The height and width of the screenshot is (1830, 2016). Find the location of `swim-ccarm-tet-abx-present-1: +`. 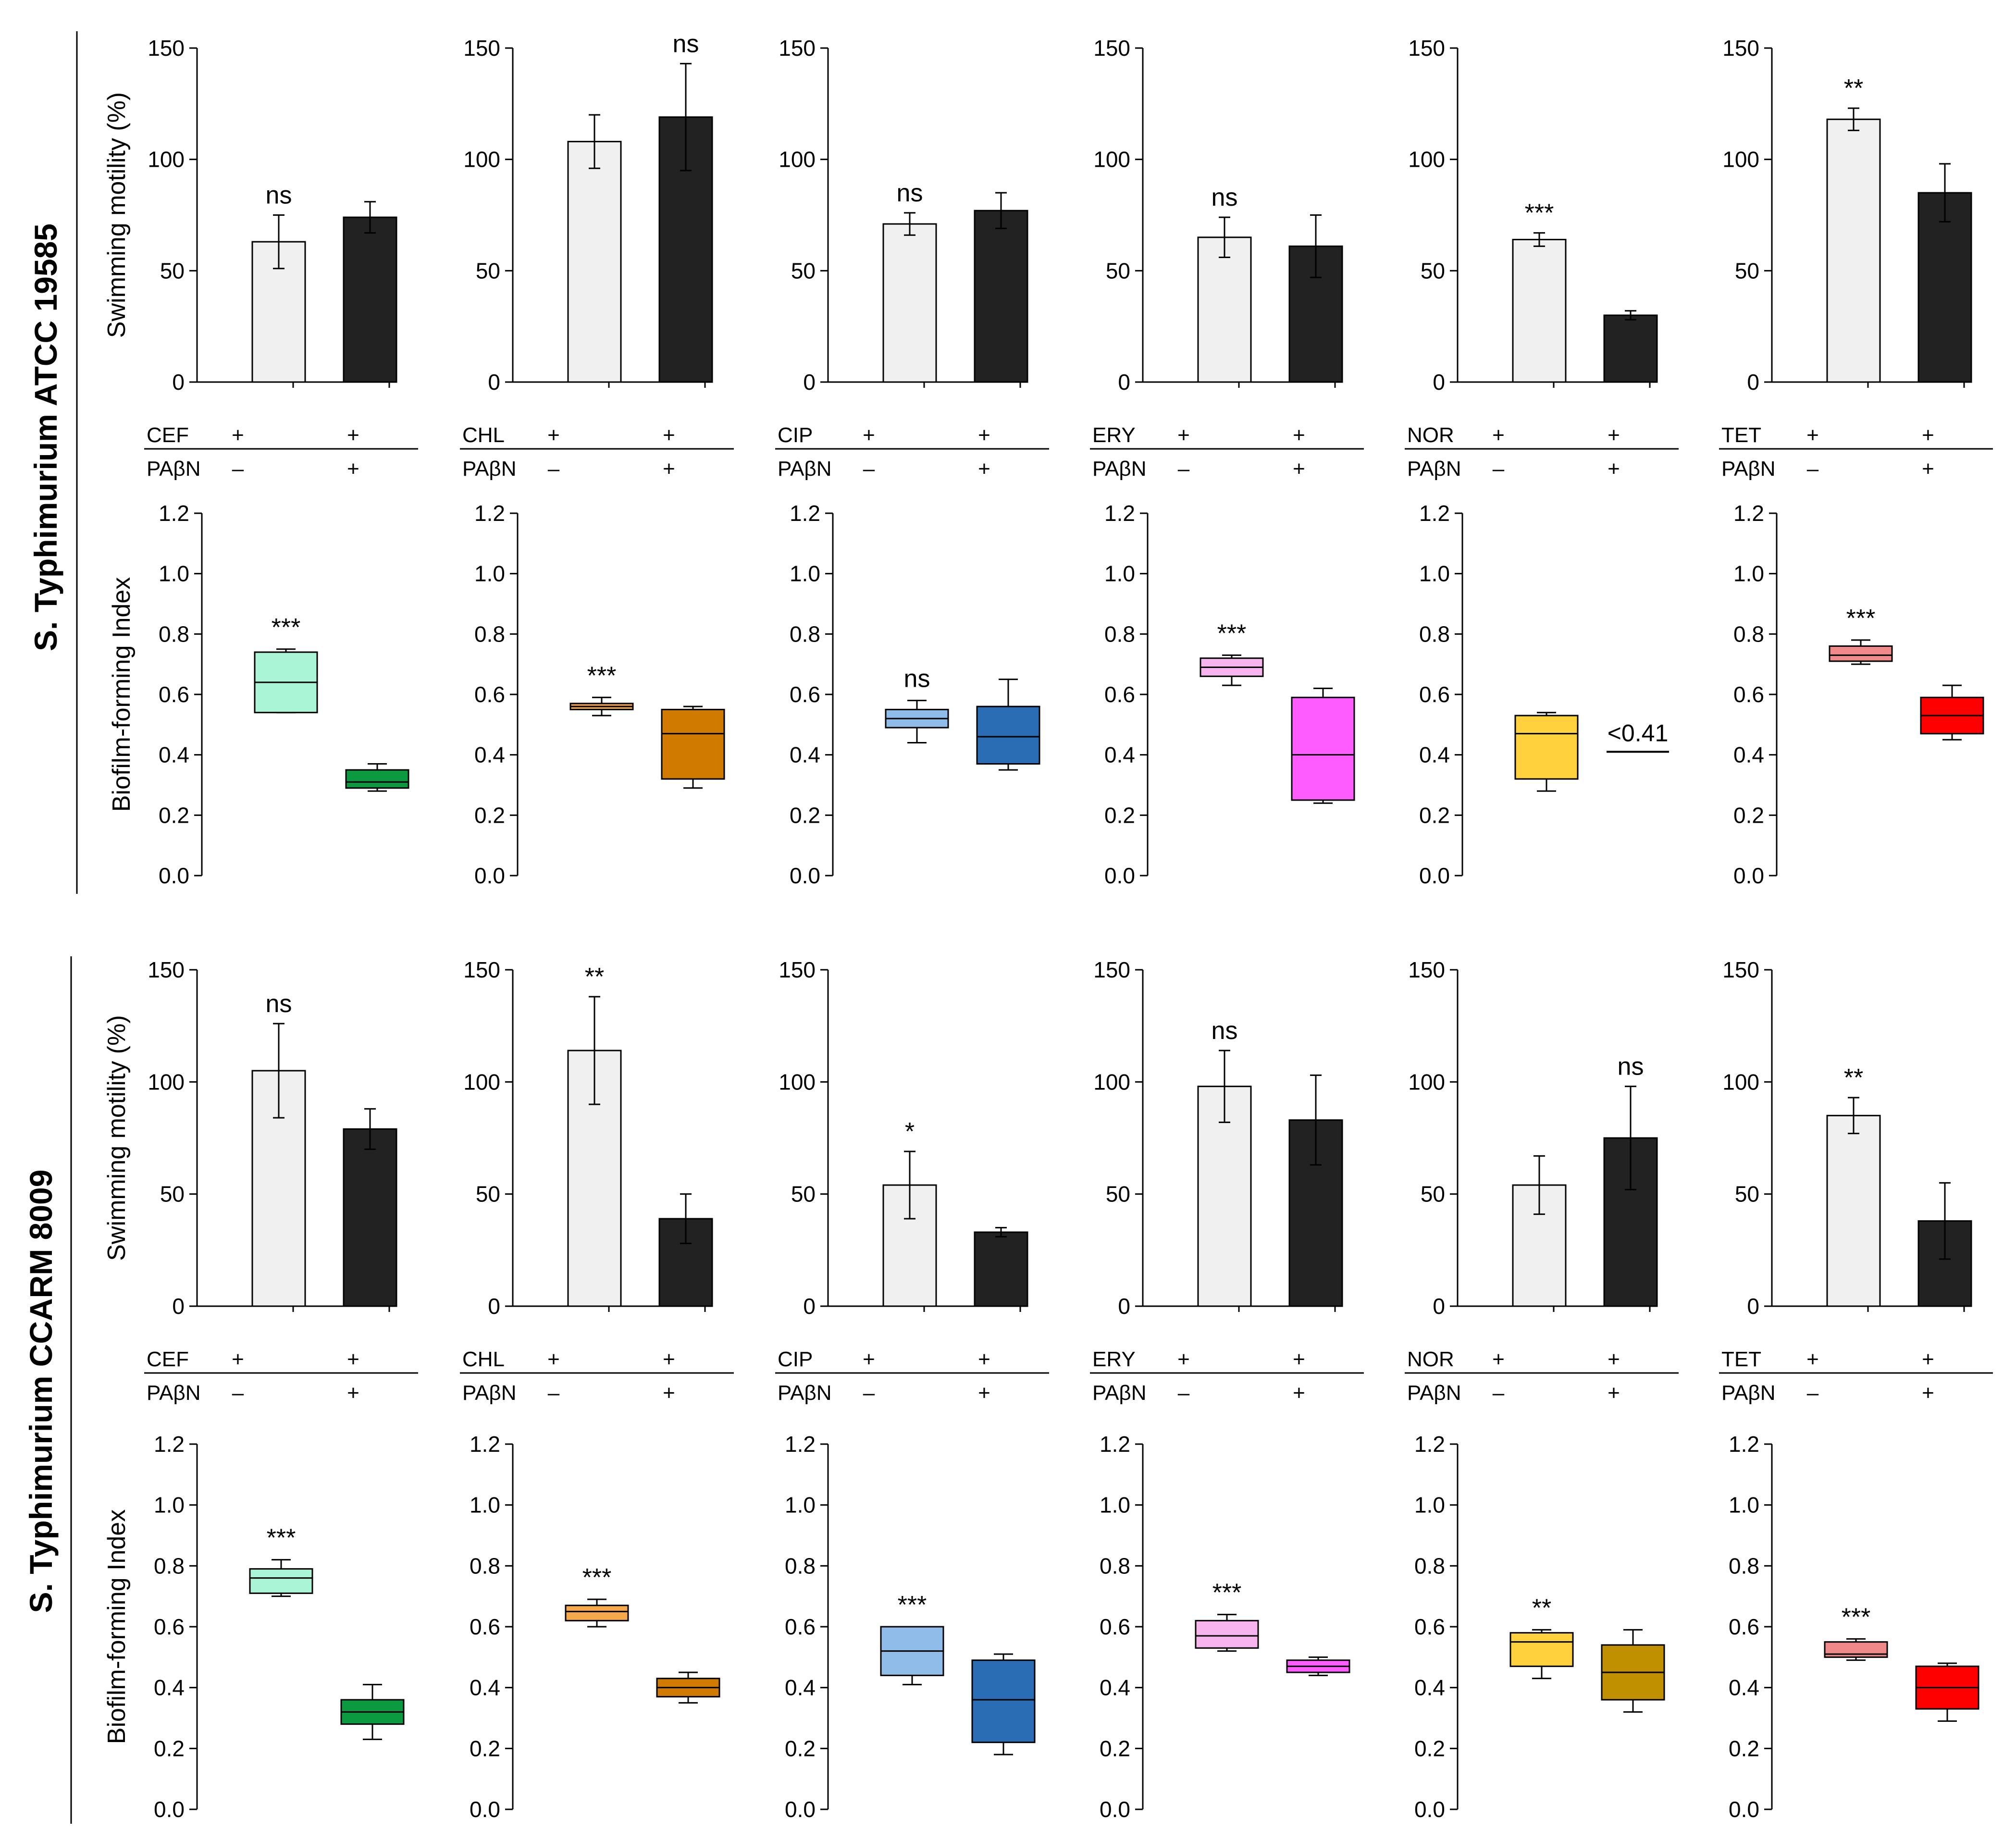

swim-ccarm-tet-abx-present-1: + is located at coordinates (1812, 1359).